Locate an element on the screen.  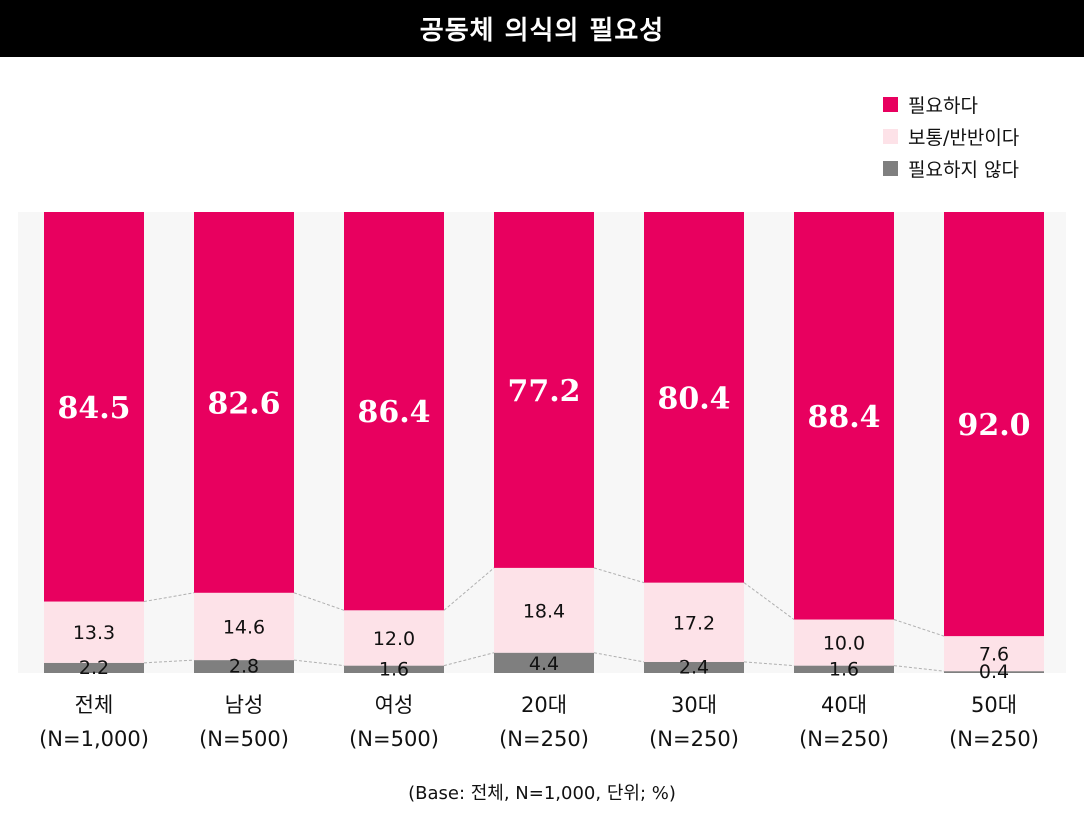
legend-swatch-not-need is located at coordinates (890, 168).